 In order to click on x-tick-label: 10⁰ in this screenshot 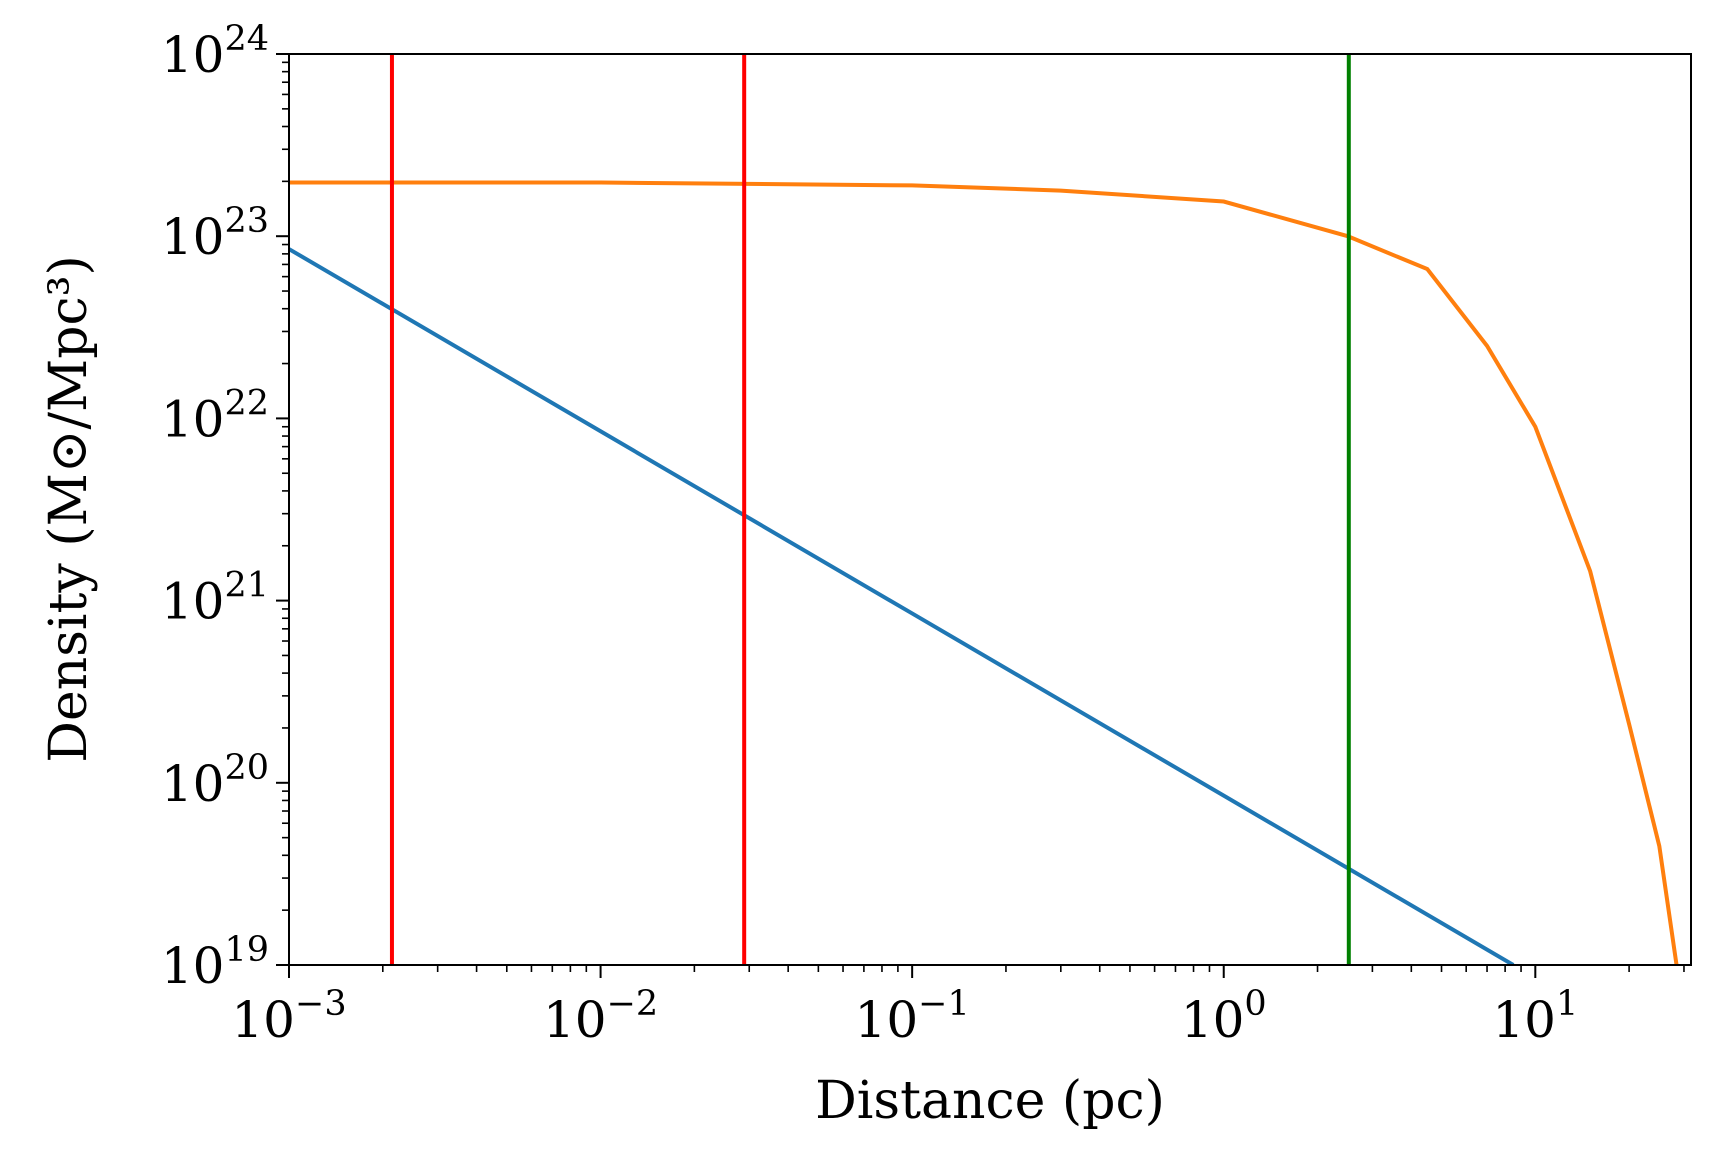, I will do `click(1224, 1016)`.